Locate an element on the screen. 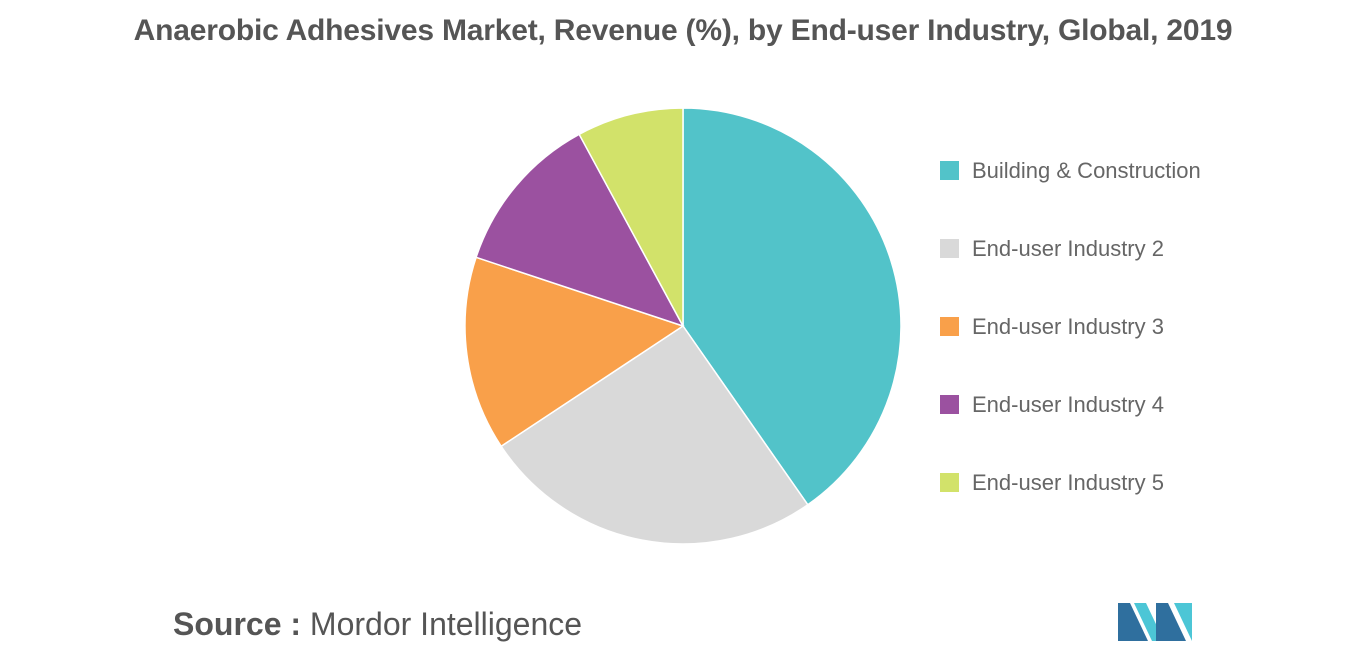  legend-item: End-user Industry 3 is located at coordinates (1070, 326).